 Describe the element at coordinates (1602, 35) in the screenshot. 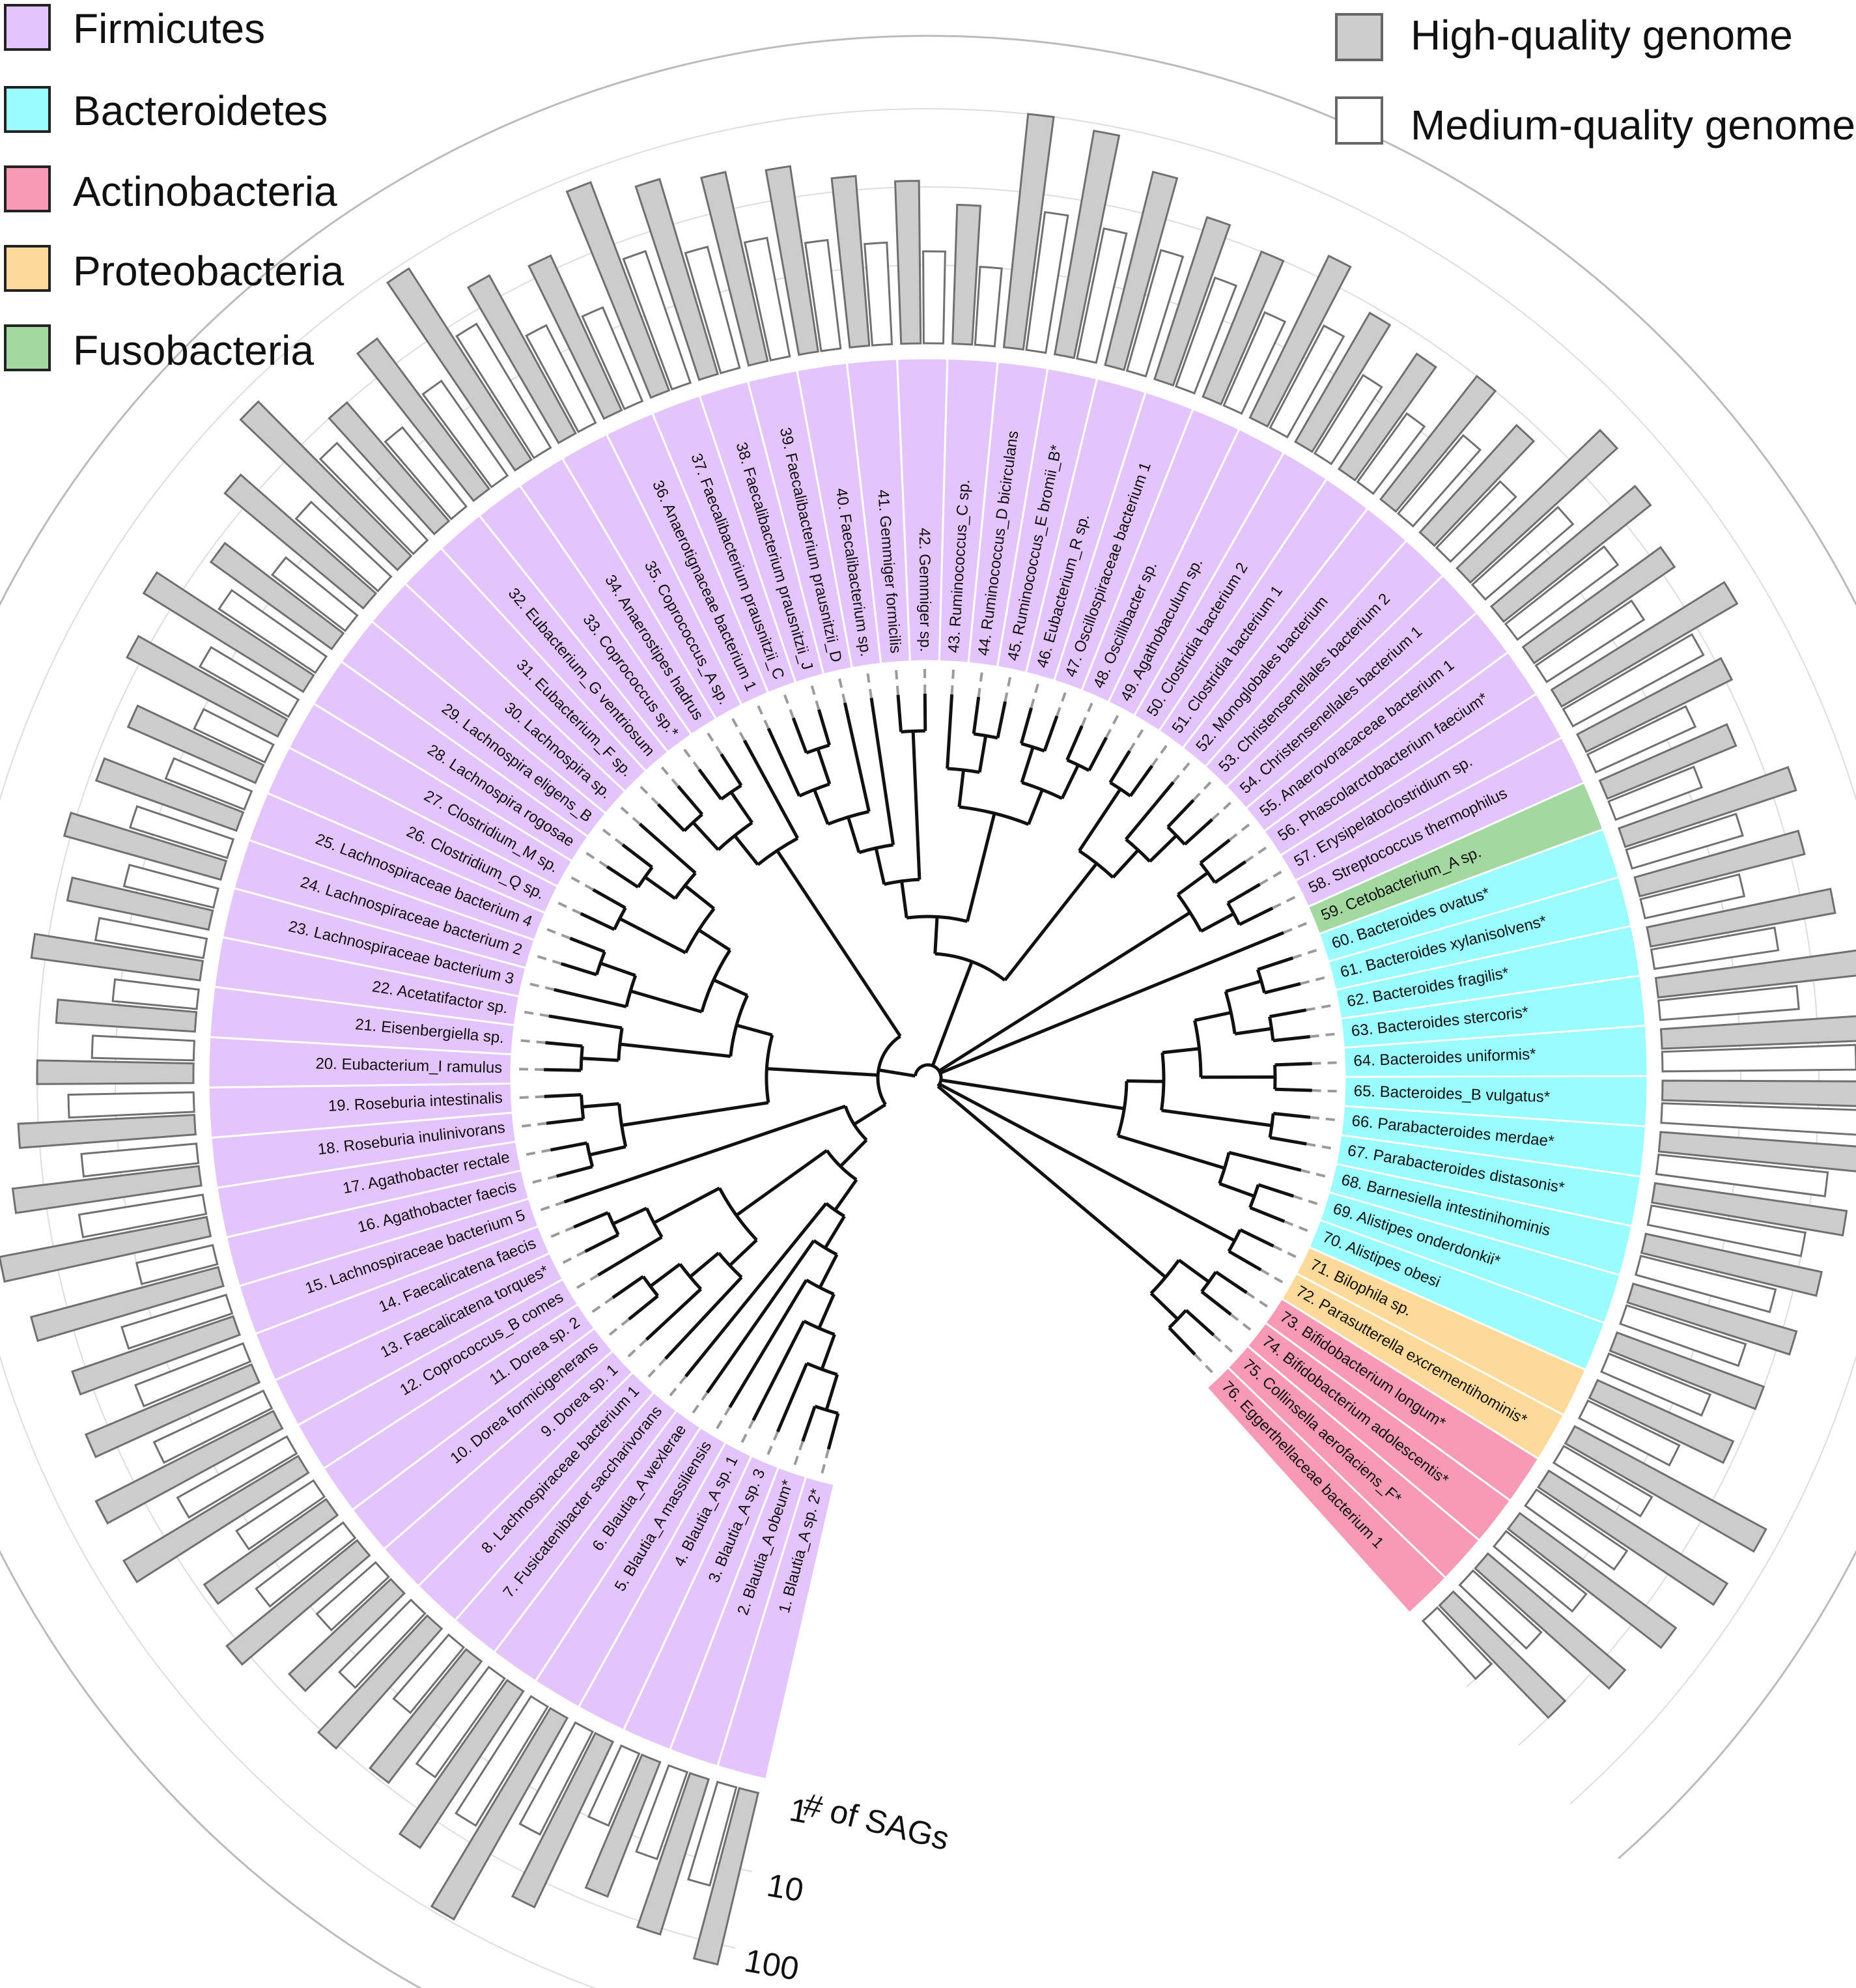

I see `legend-label-high-quality: High-quality genome` at that location.